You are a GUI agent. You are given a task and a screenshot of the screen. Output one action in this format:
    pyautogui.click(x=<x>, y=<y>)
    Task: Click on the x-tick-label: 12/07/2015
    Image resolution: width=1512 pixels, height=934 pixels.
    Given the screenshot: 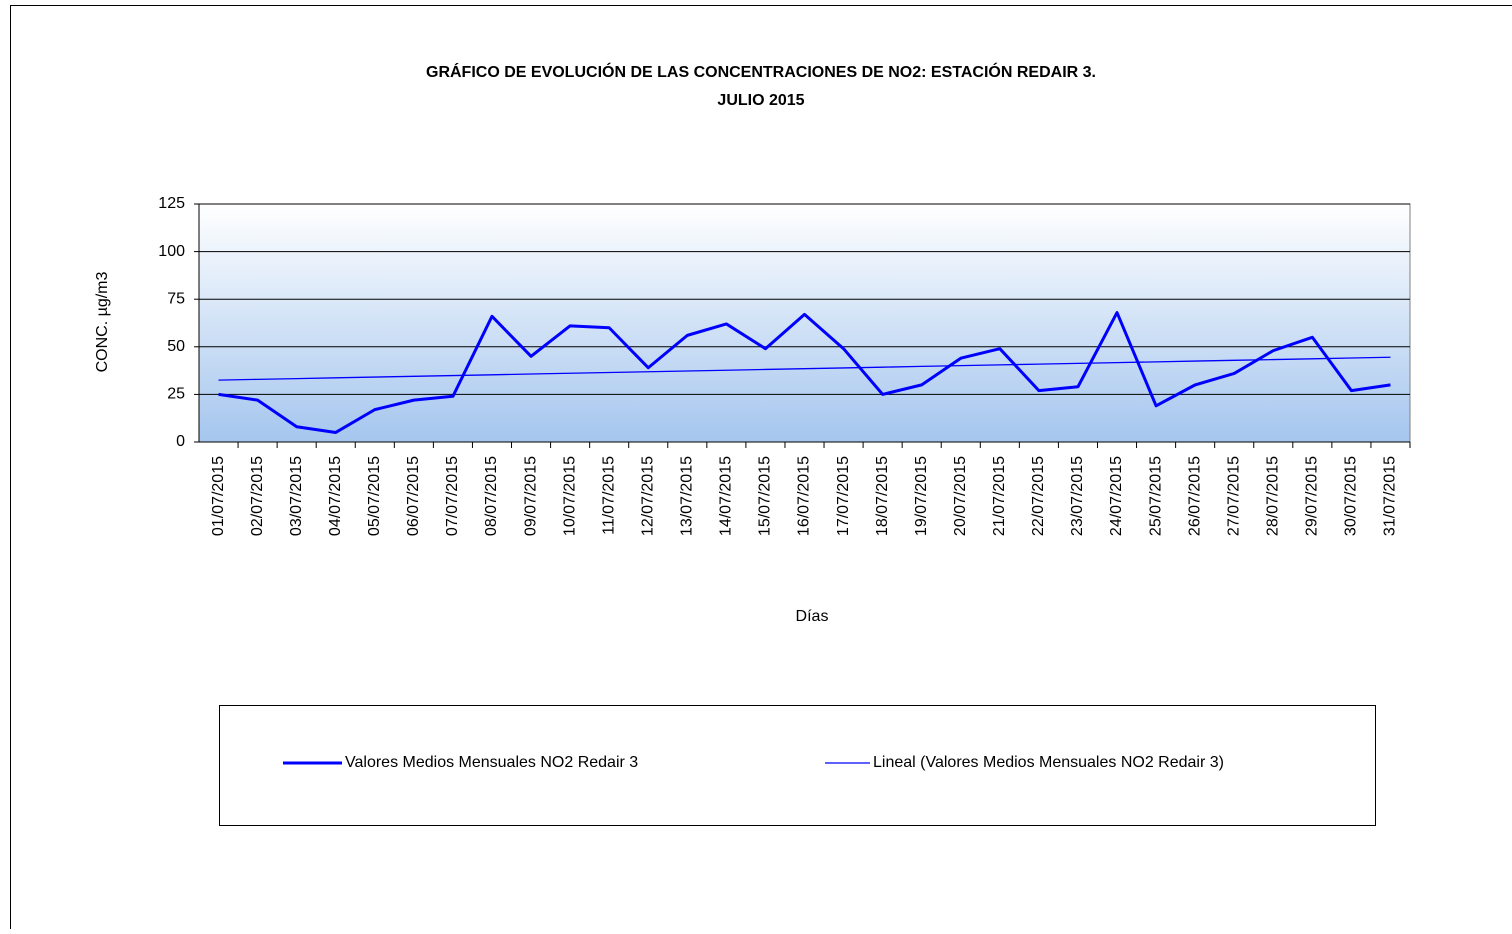 What is the action you would take?
    pyautogui.click(x=647, y=496)
    